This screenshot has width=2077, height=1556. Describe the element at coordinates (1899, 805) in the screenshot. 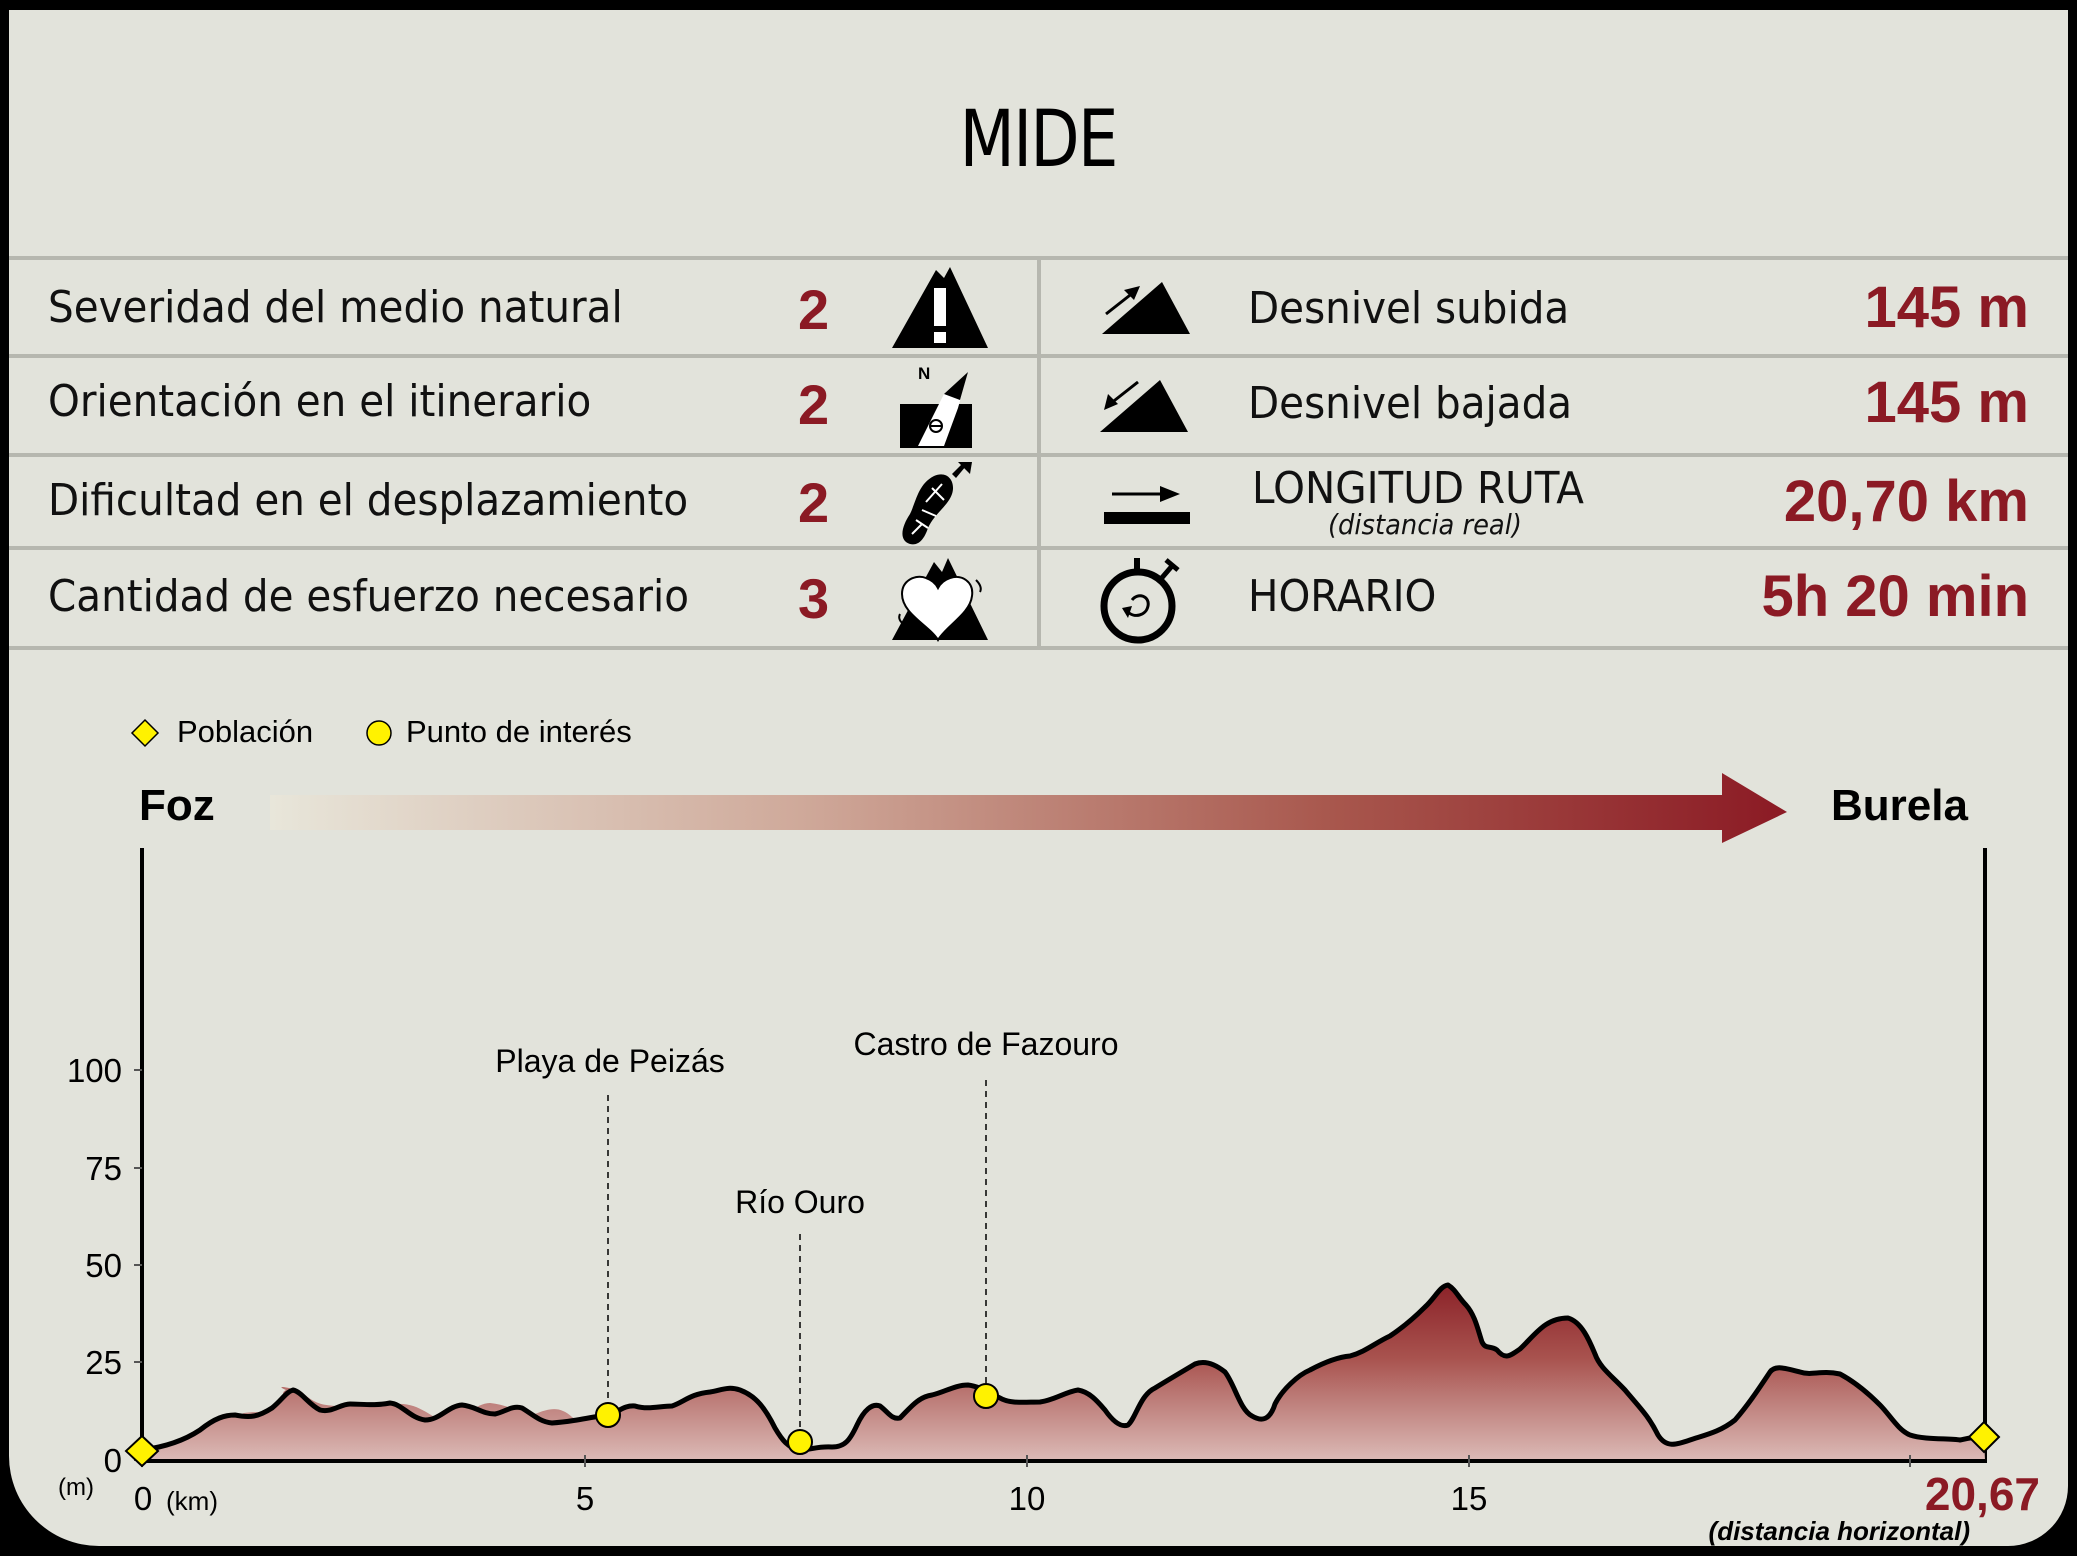

I see `route-end-label: Burela` at that location.